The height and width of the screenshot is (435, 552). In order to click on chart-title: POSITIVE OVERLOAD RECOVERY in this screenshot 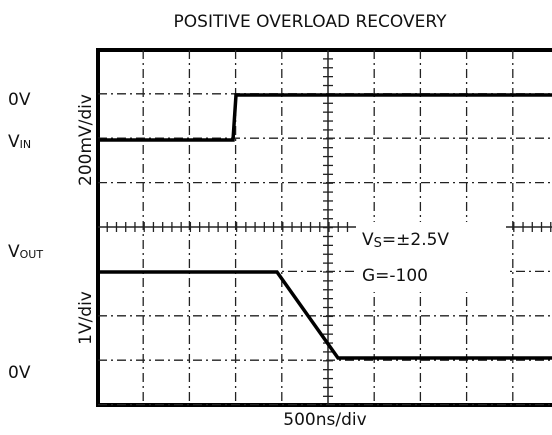, I will do `click(311, 22)`.